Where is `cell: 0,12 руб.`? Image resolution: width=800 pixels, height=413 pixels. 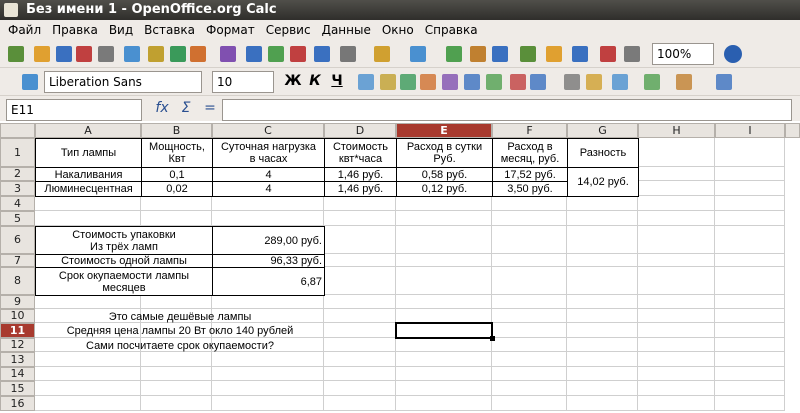 cell: 0,12 руб. is located at coordinates (444, 189).